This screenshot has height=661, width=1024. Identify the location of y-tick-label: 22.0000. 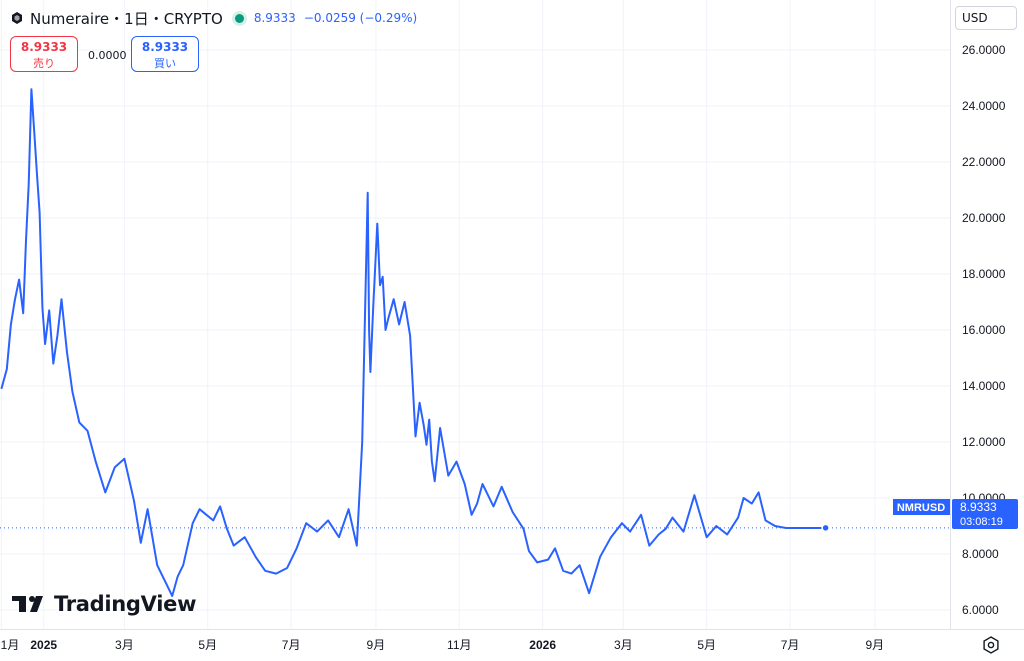
(984, 162).